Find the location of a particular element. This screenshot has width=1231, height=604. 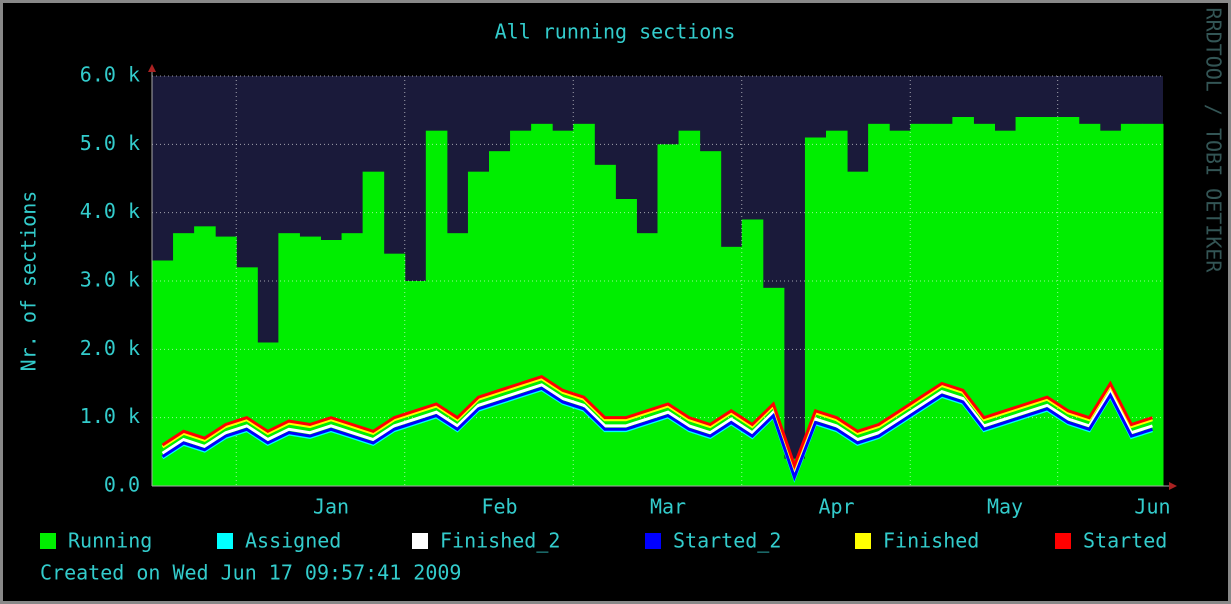

legend-label: Finished is located at coordinates (931, 541).